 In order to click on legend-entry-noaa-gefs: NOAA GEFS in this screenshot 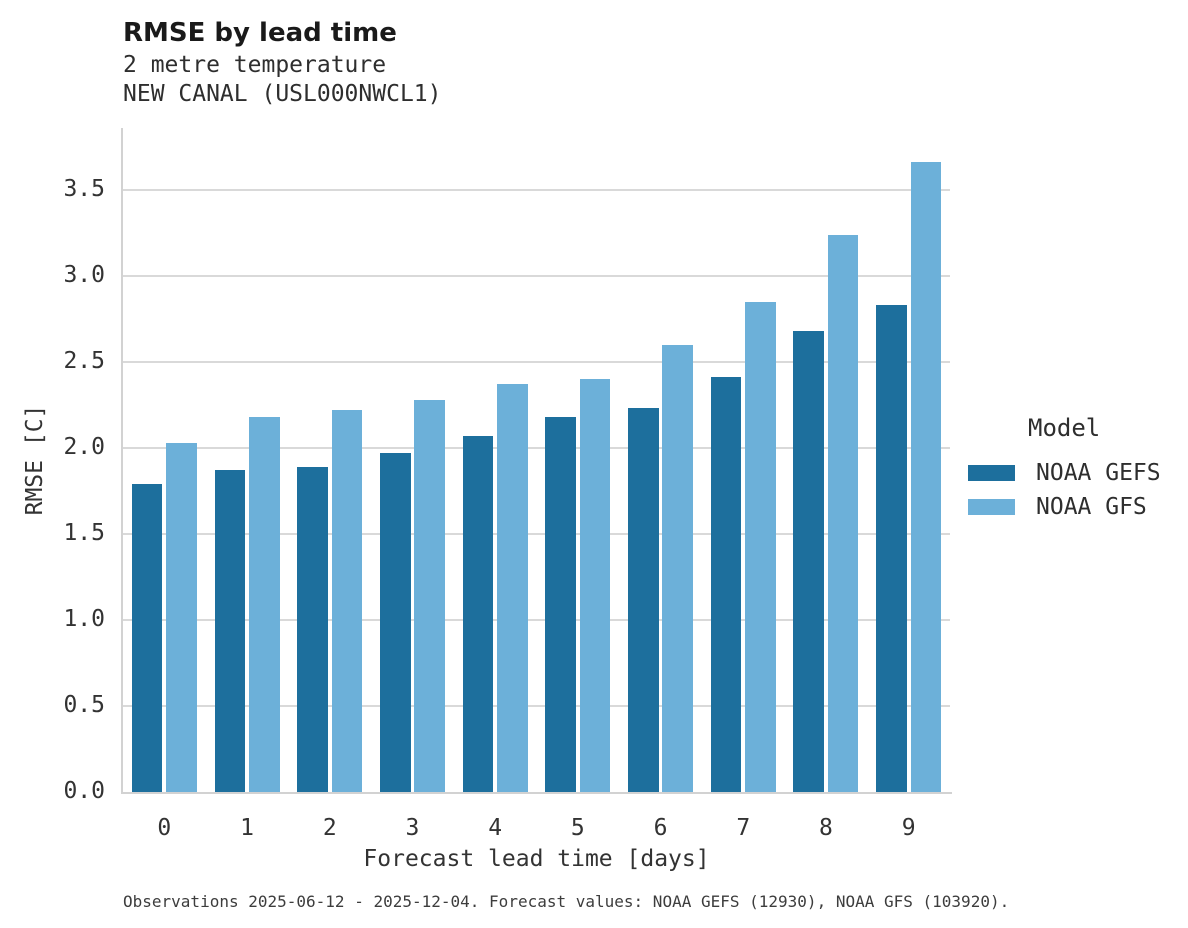, I will do `click(1075, 473)`.